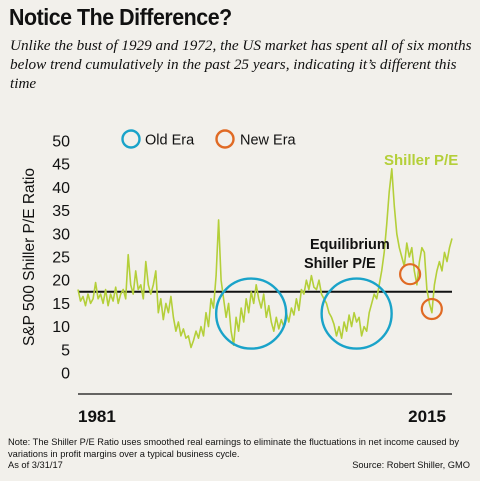 The width and height of the screenshot is (480, 481). I want to click on as-of-date: As of 3/31/17, so click(35, 465).